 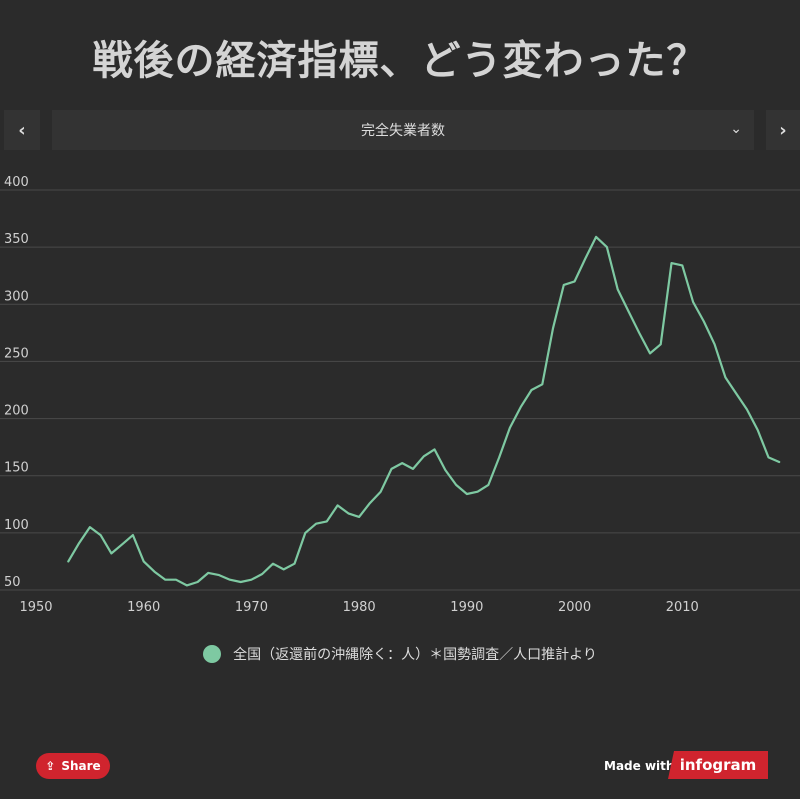 I want to click on y-tick-label: 200, so click(x=16, y=411).